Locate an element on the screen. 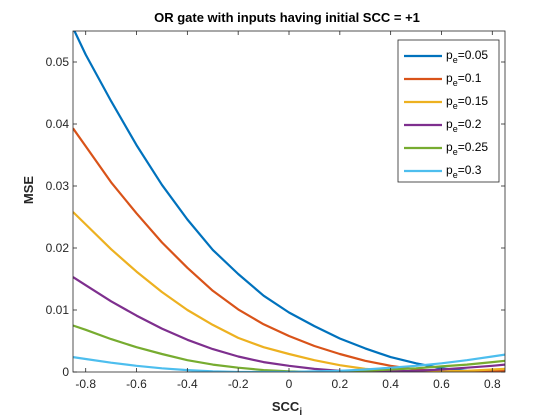  legend-label-1: pe=0.05 is located at coordinates (467, 56).